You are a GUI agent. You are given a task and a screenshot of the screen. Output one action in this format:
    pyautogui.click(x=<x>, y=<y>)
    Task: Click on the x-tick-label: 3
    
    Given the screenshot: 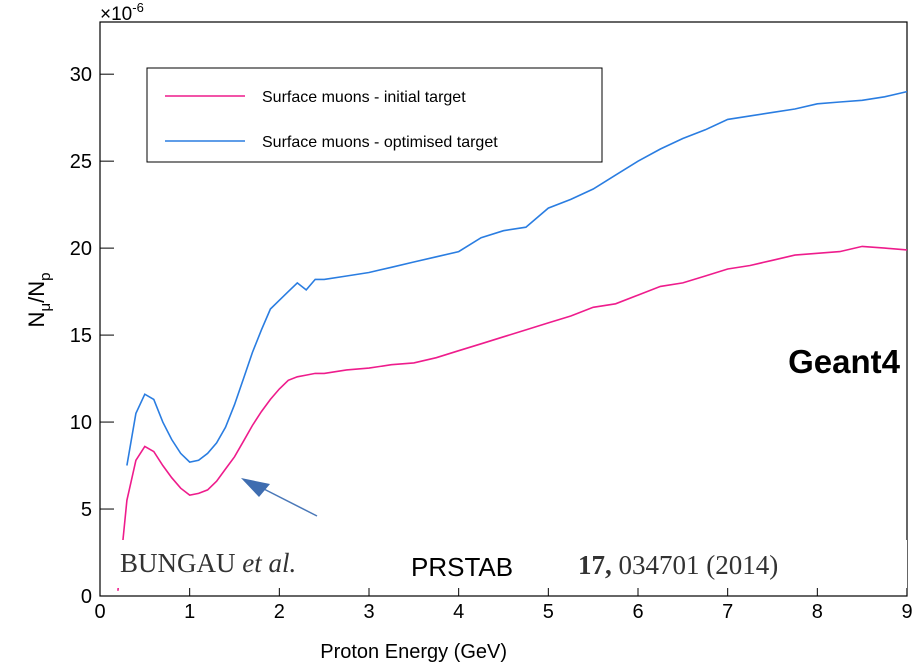 What is the action you would take?
    pyautogui.click(x=368, y=612)
    